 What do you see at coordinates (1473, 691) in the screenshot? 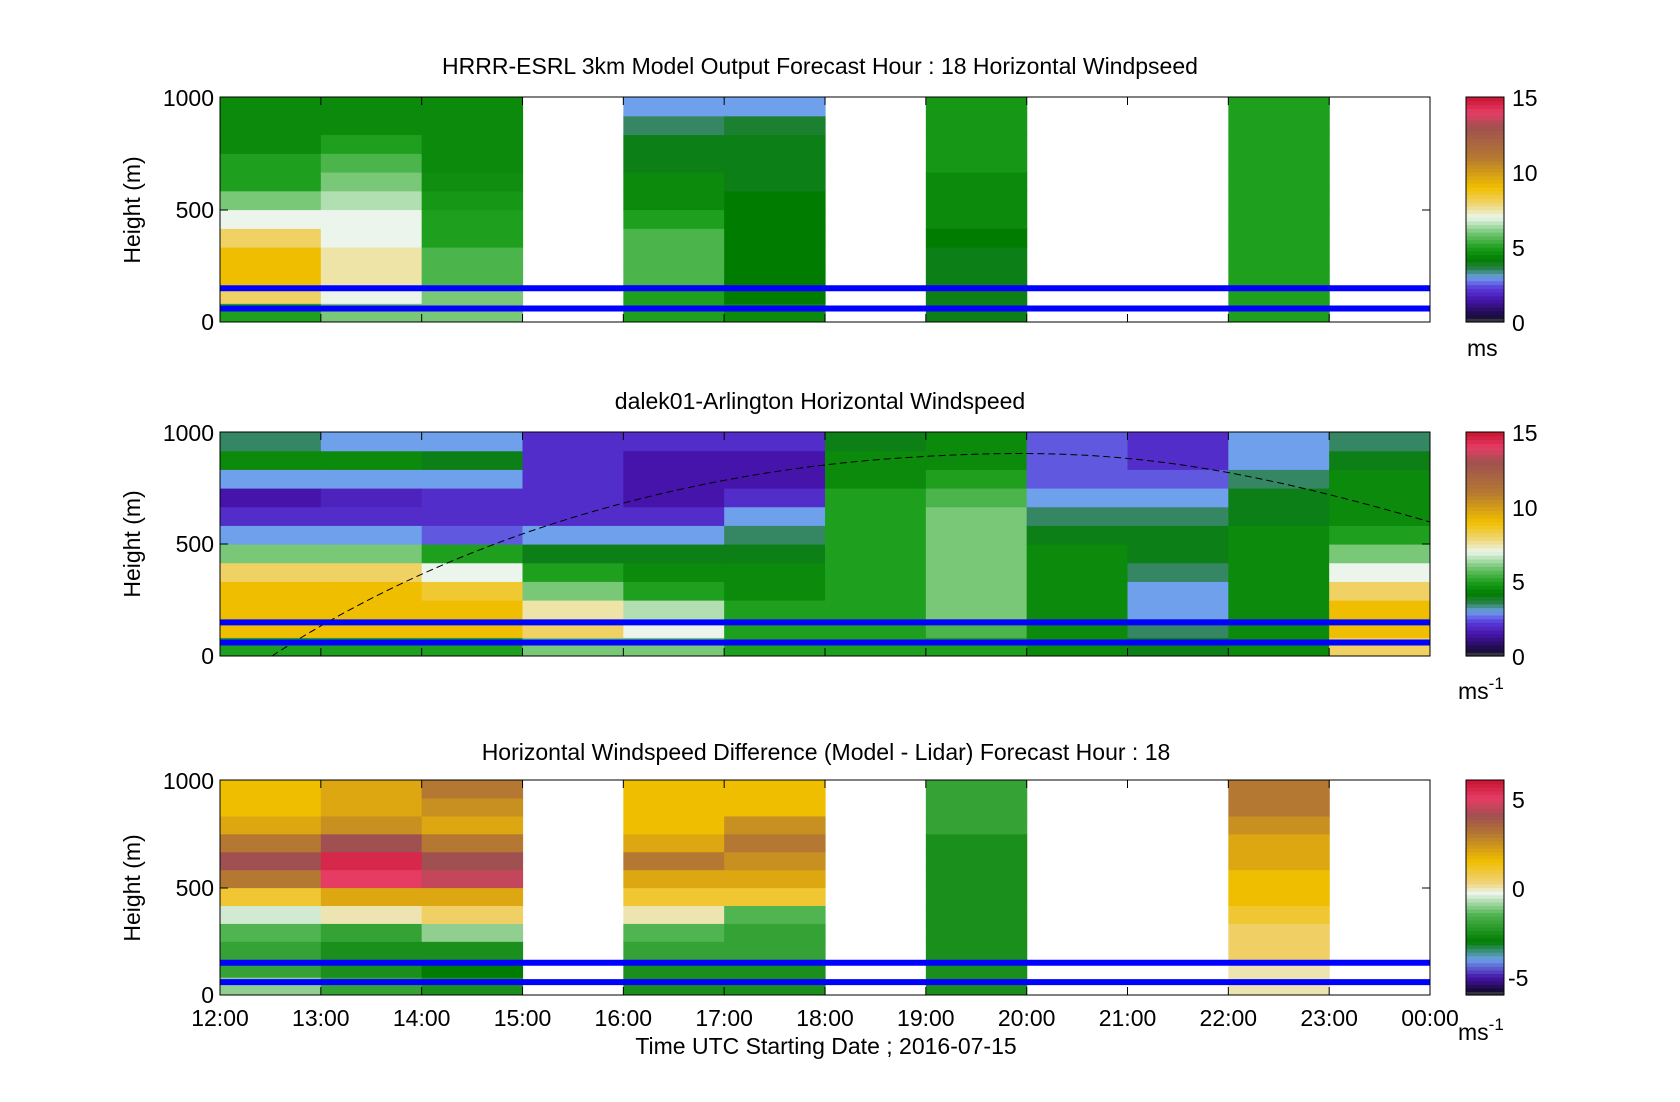
I see `panel-lidar-colorbar-unit: ms` at bounding box center [1473, 691].